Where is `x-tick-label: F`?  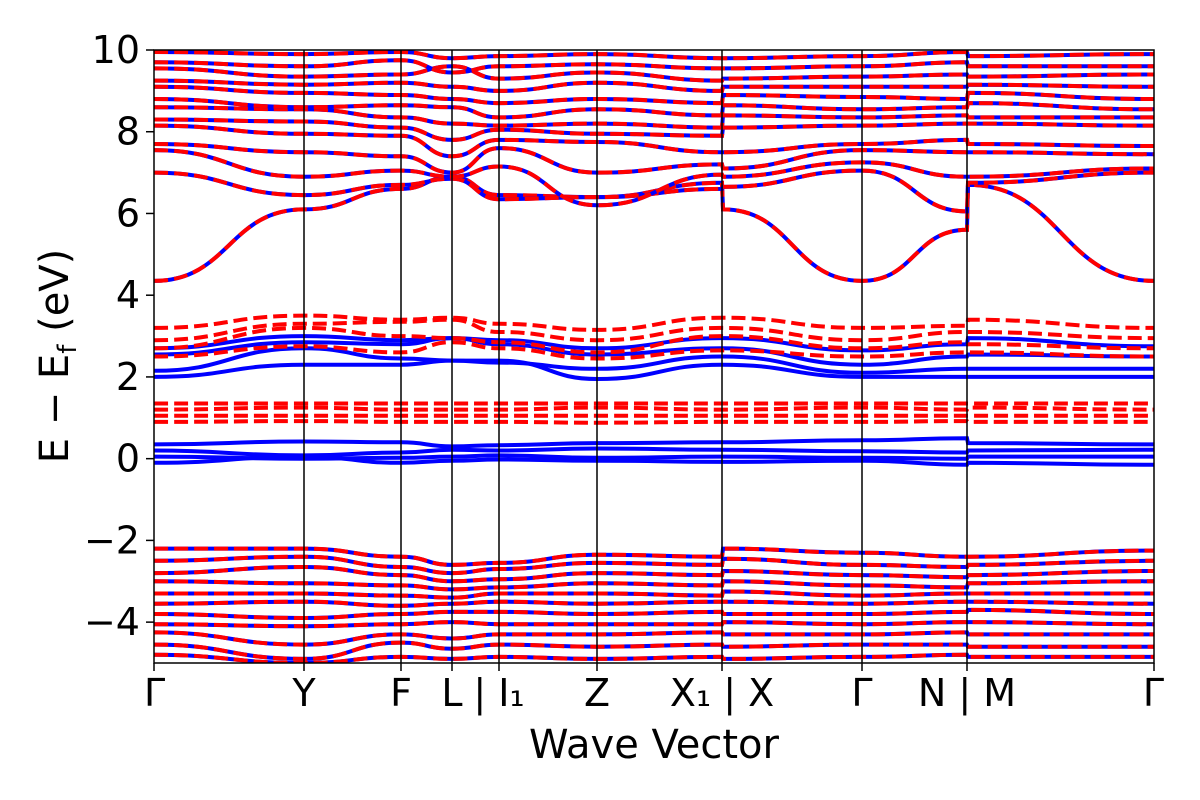 x-tick-label: F is located at coordinates (401, 693).